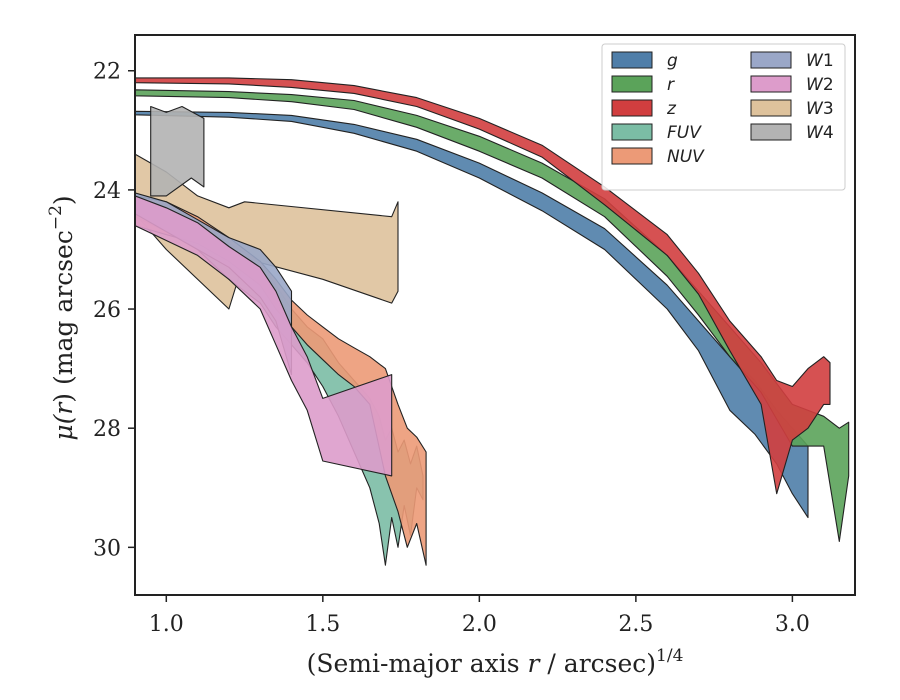 This screenshot has height=700, width=900. I want to click on legend-label-w1: W1, so click(820, 61).